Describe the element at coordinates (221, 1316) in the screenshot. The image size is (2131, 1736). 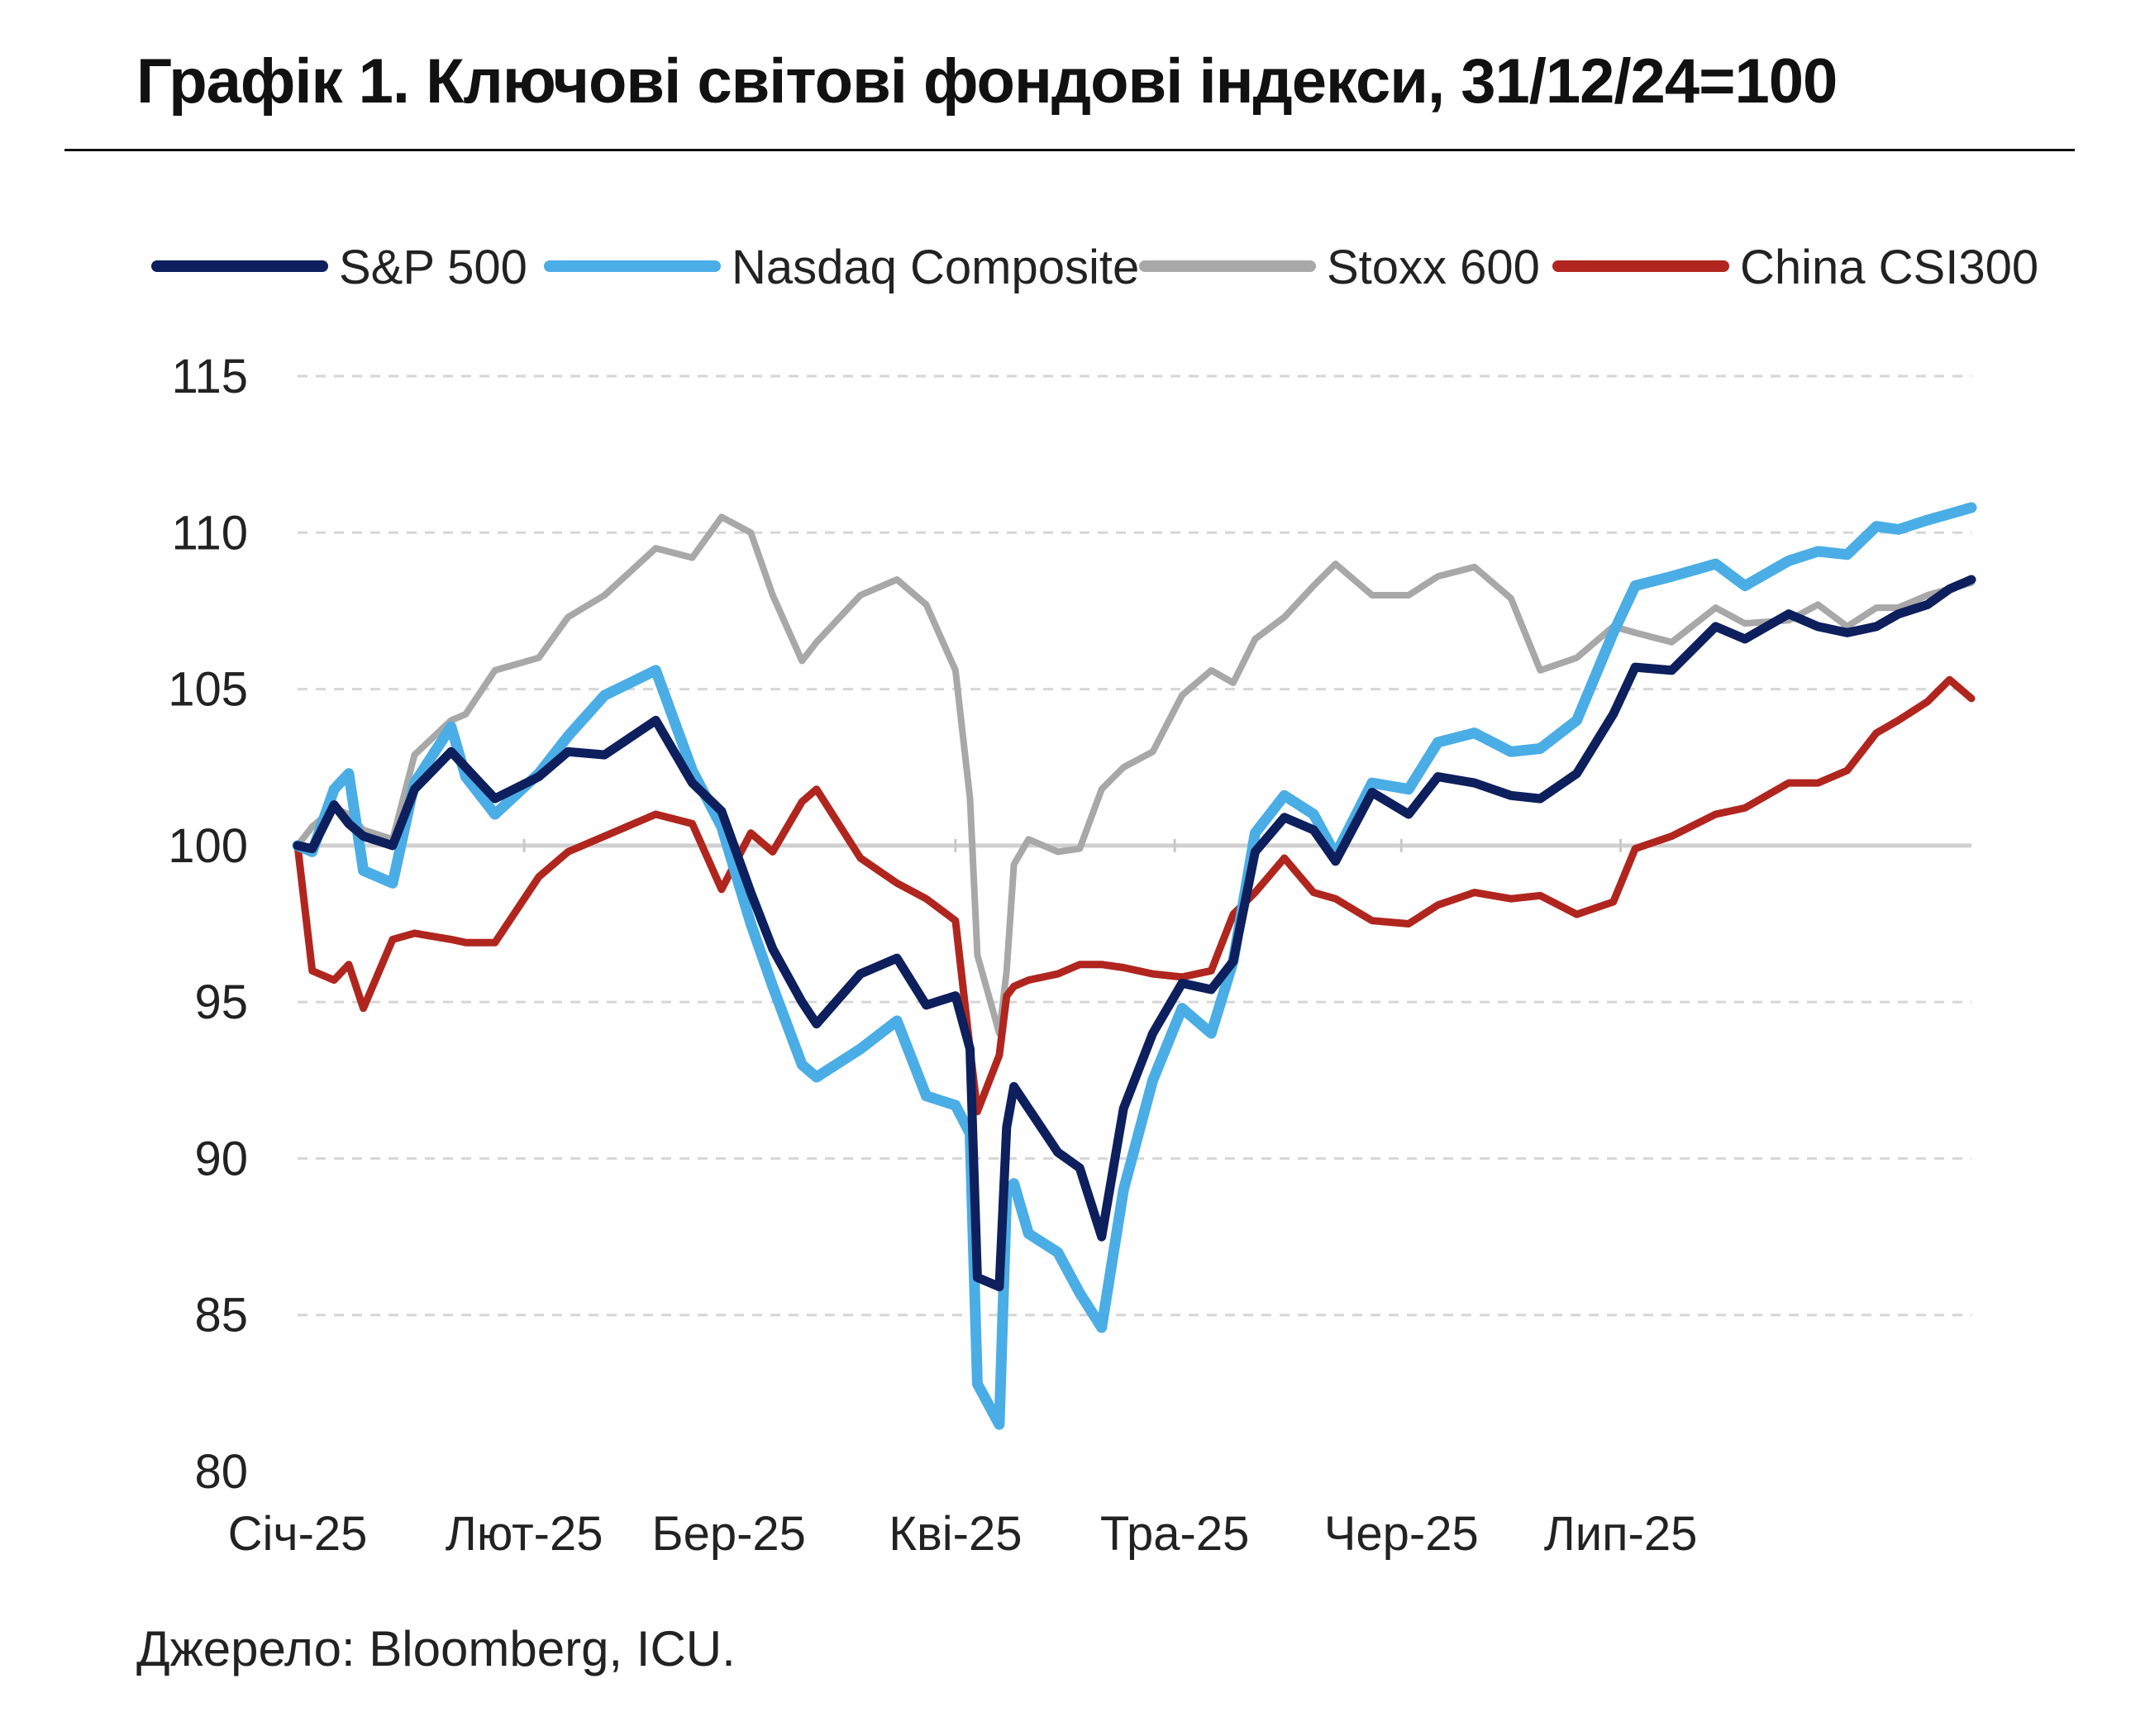
I see `y-tick-label: 85` at that location.